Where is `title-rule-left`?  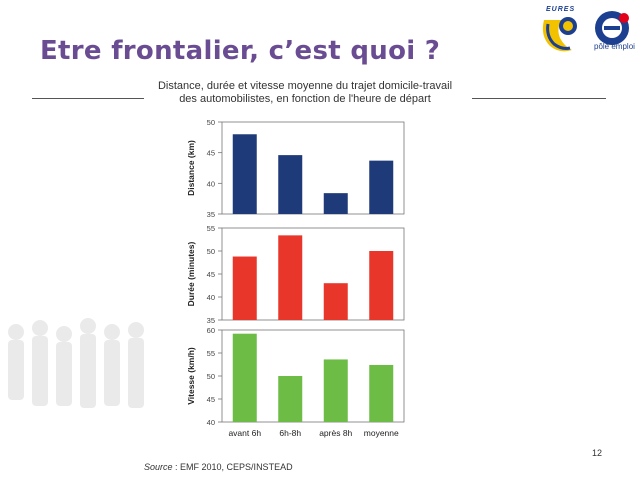
title-rule-left is located at coordinates (88, 98).